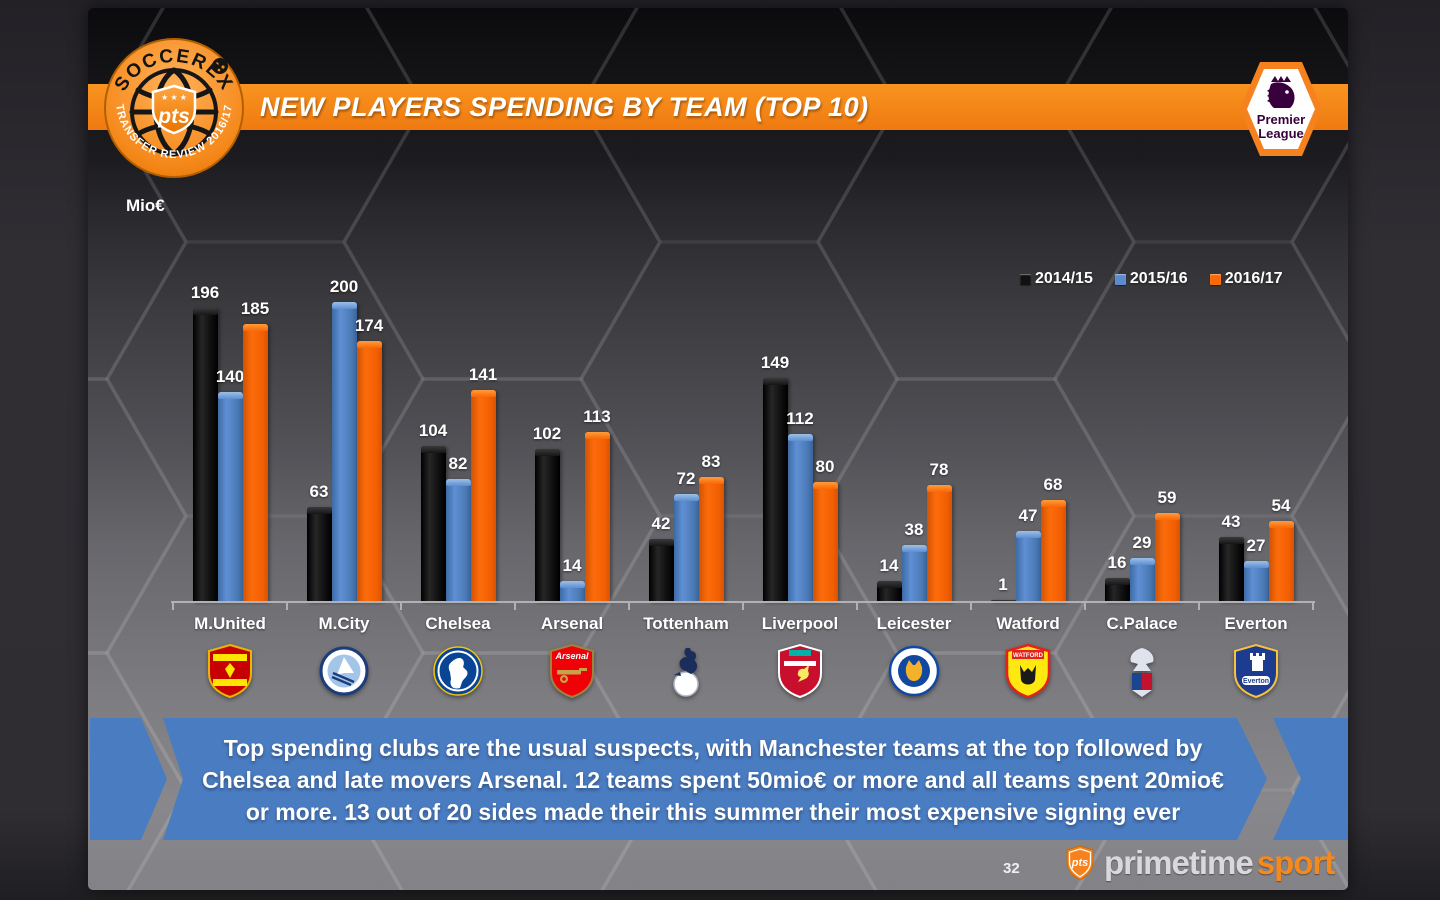 The height and width of the screenshot is (900, 1440). Describe the element at coordinates (1253, 278) in the screenshot. I see `legend-label: 2016/17` at that location.